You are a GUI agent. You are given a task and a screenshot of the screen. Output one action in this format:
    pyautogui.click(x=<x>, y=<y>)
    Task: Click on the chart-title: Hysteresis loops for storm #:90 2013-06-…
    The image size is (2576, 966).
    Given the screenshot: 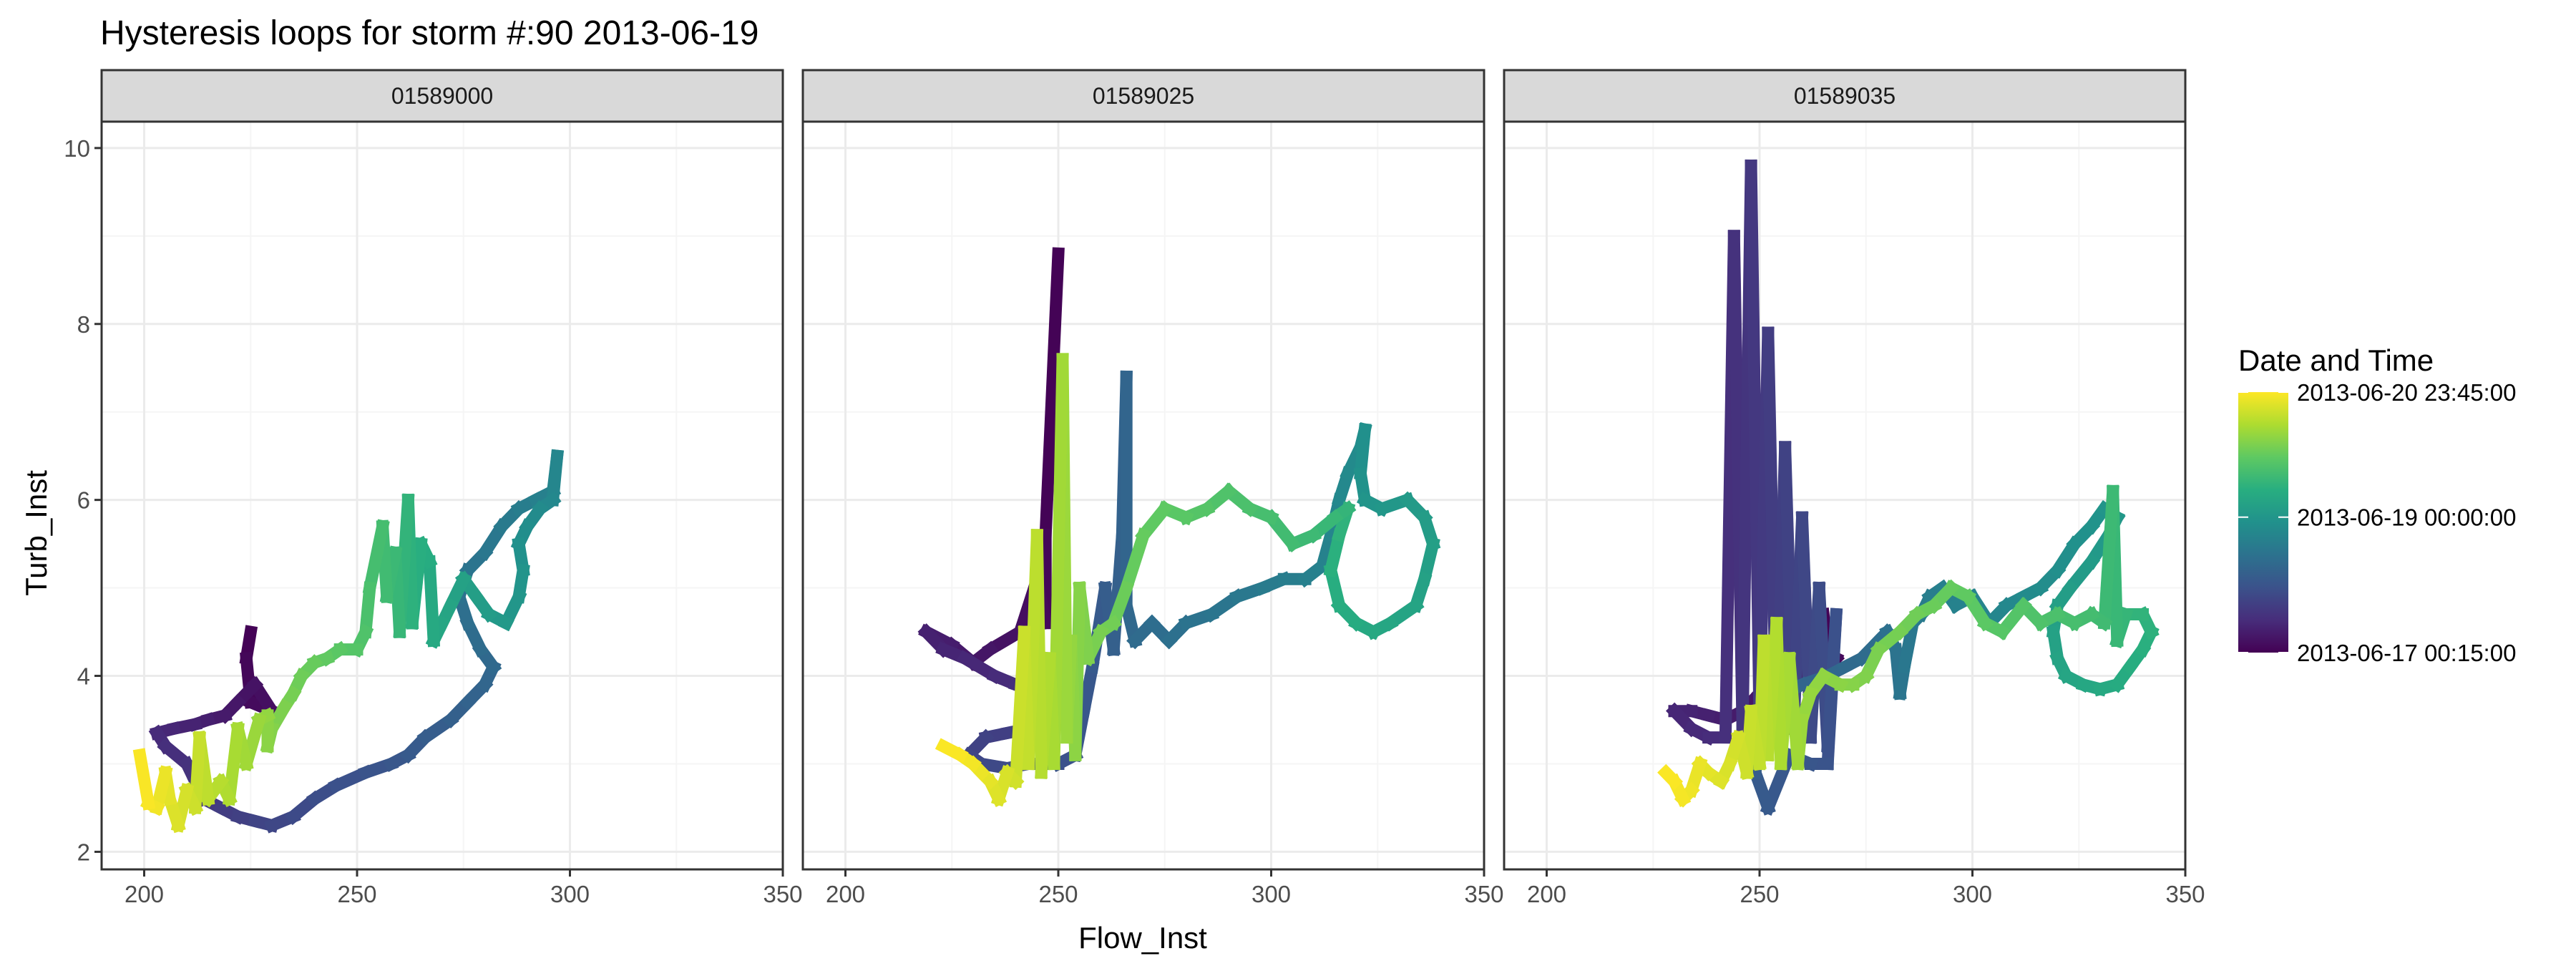 What is the action you would take?
    pyautogui.click(x=429, y=33)
    